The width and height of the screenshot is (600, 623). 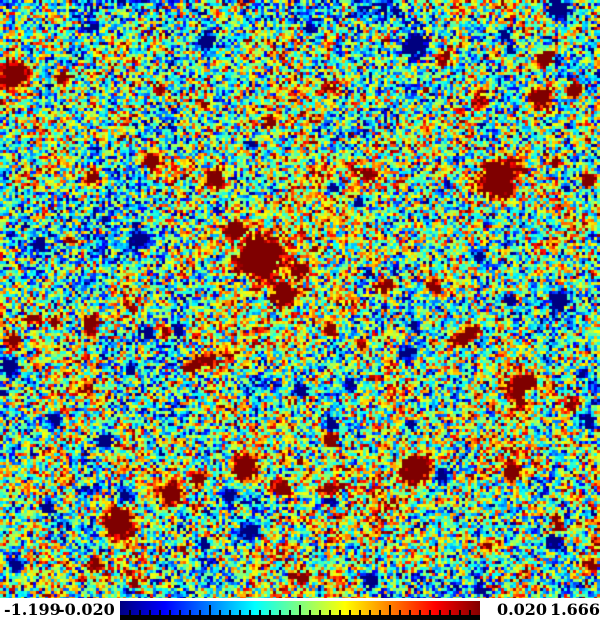 What do you see at coordinates (574, 609) in the screenshot?
I see `colorbar-label-data-max: 1.666` at bounding box center [574, 609].